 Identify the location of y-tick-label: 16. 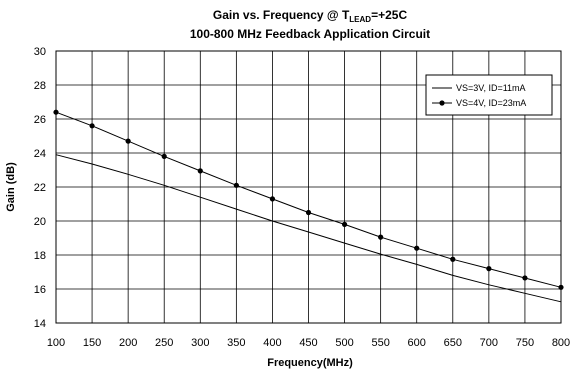
(40, 290).